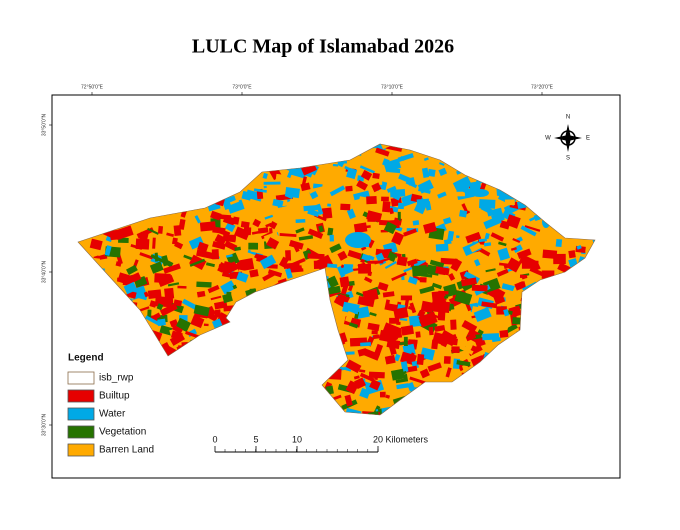 The height and width of the screenshot is (530, 680). What do you see at coordinates (126, 450) in the screenshot?
I see `legend-label: Barren Land` at bounding box center [126, 450].